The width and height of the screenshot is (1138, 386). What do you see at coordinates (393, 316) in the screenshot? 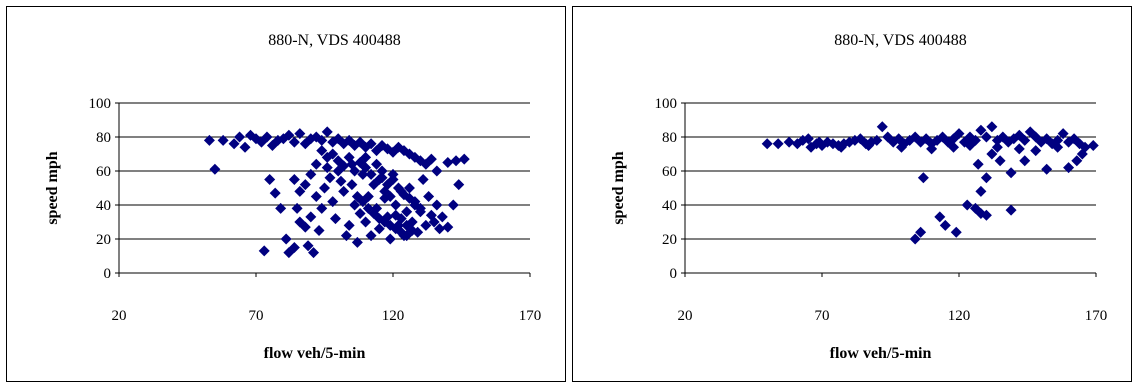
I see `x-tick-label: 120` at bounding box center [393, 316].